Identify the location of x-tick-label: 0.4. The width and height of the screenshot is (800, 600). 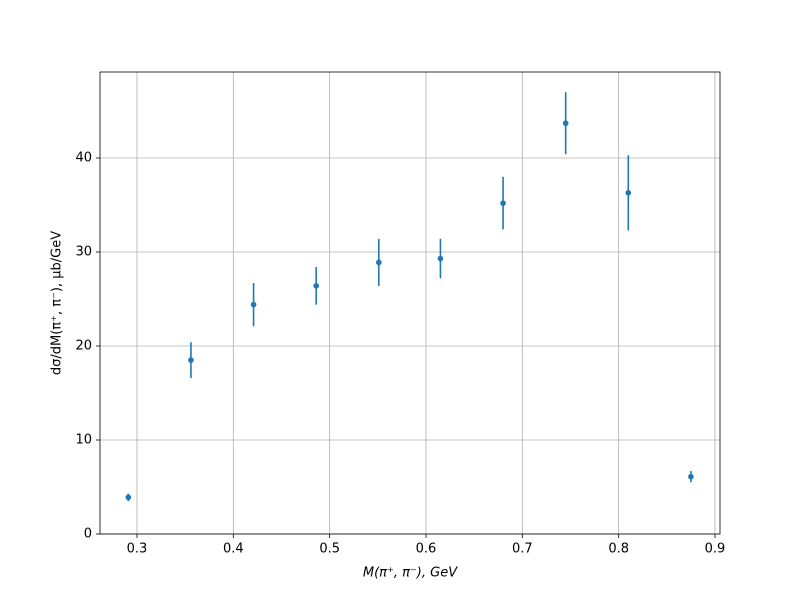
(233, 549).